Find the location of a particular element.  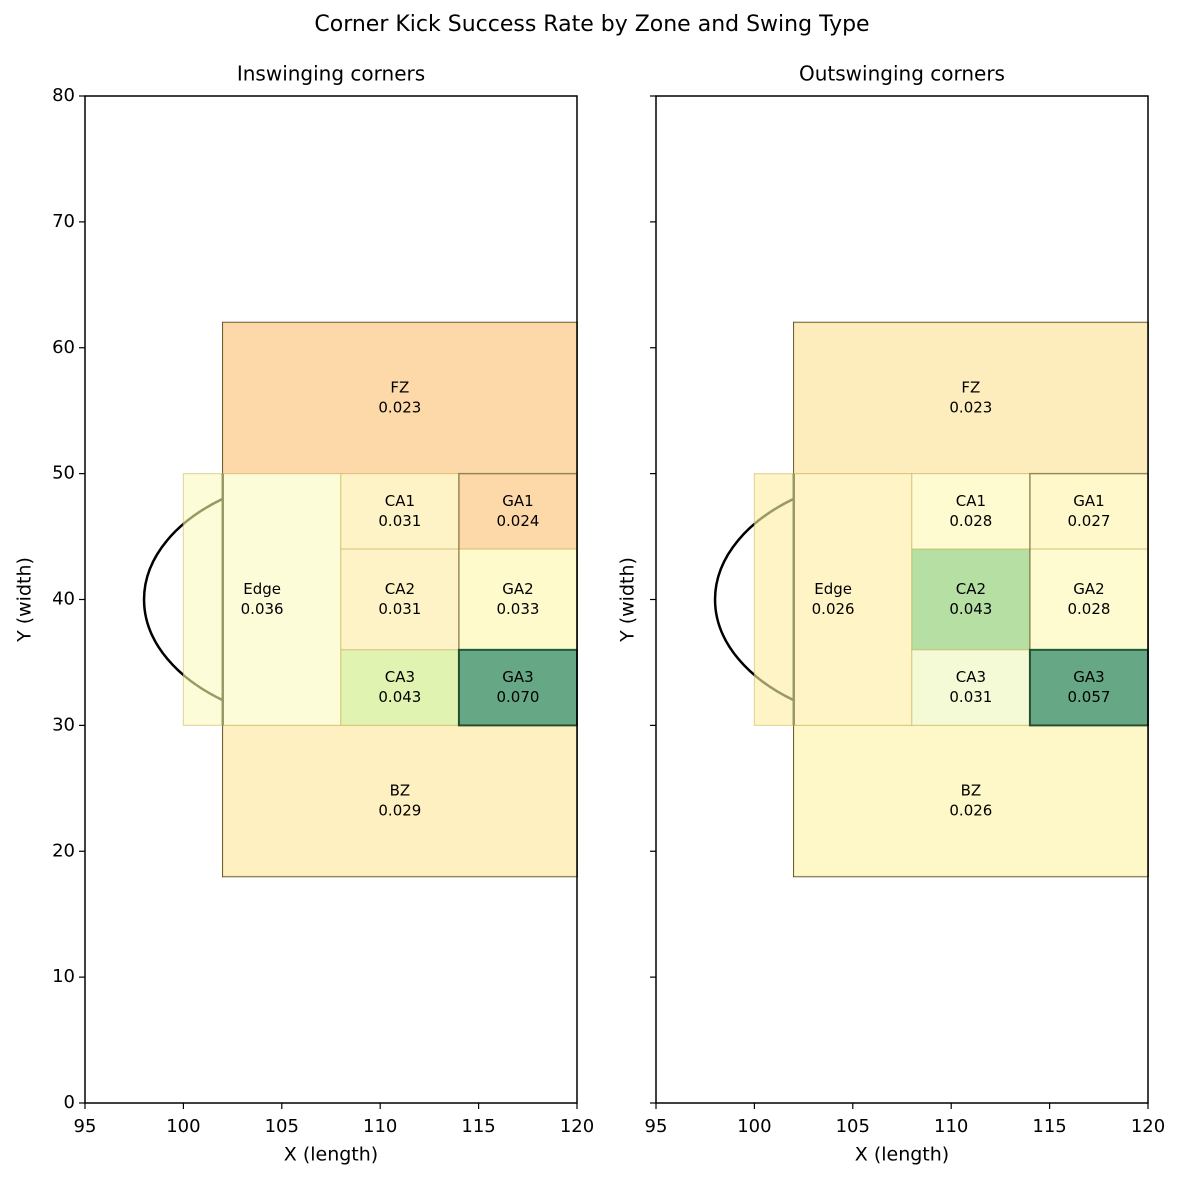

y-tick-label: 20 is located at coordinates (63, 850).